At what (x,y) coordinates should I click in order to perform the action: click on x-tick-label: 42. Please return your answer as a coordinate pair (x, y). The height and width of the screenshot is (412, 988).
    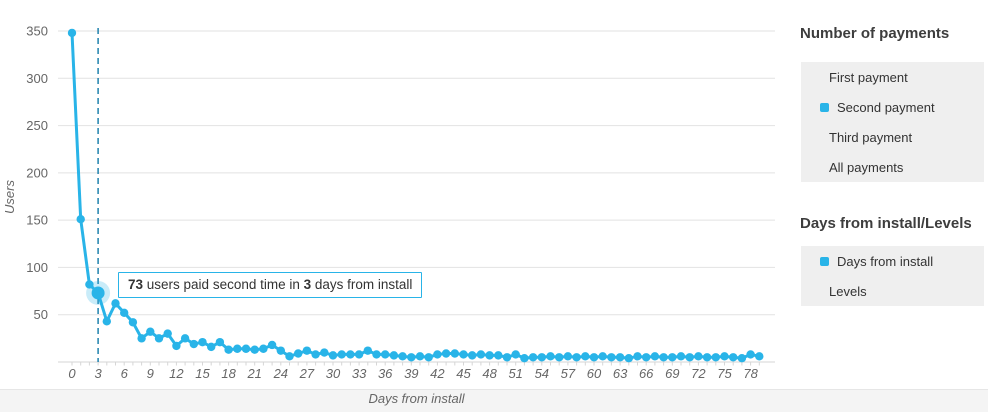
    Looking at the image, I should click on (437, 373).